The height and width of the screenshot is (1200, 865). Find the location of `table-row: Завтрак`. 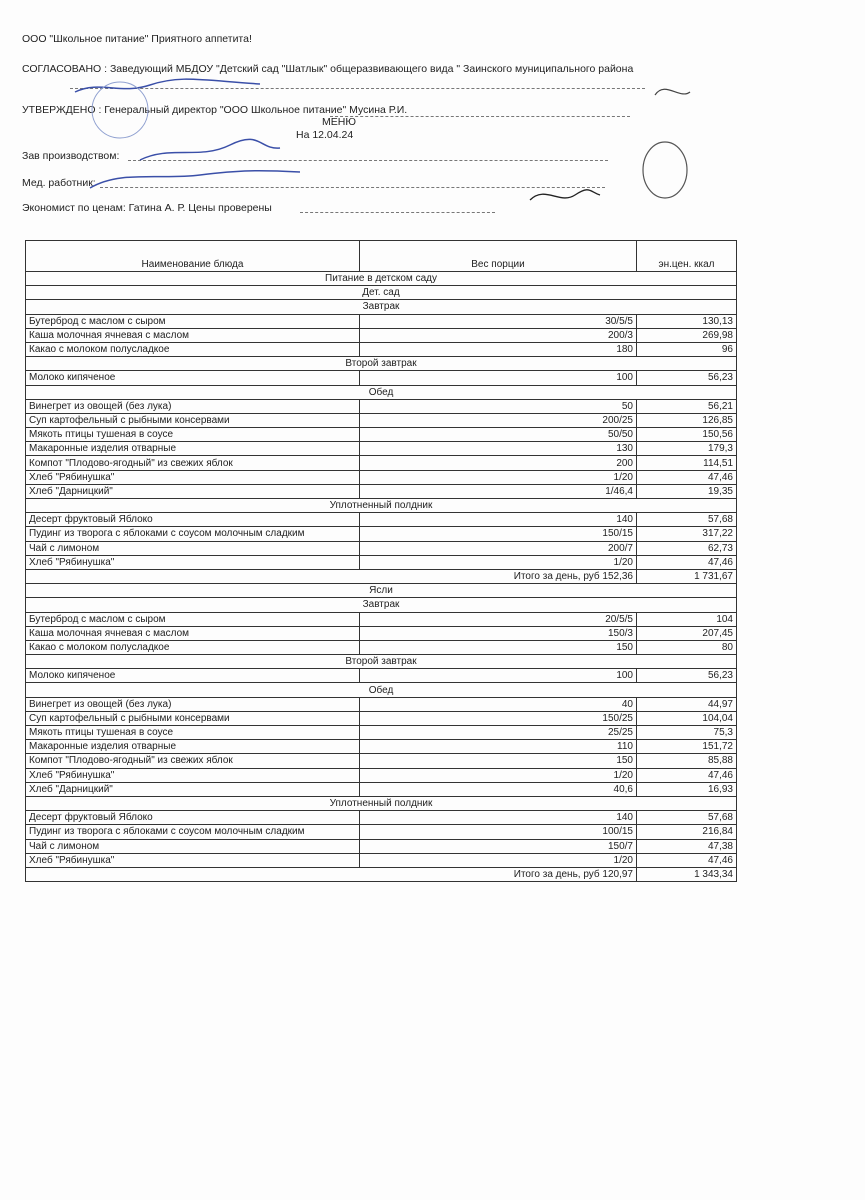

table-row: Завтрак is located at coordinates (381, 605).